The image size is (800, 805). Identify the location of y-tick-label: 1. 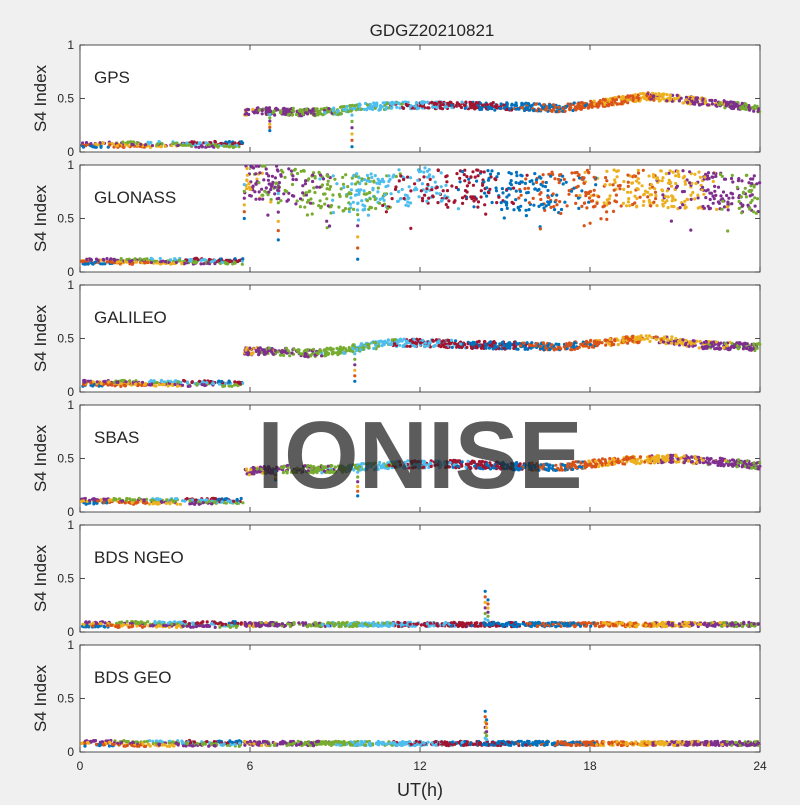
(70, 165).